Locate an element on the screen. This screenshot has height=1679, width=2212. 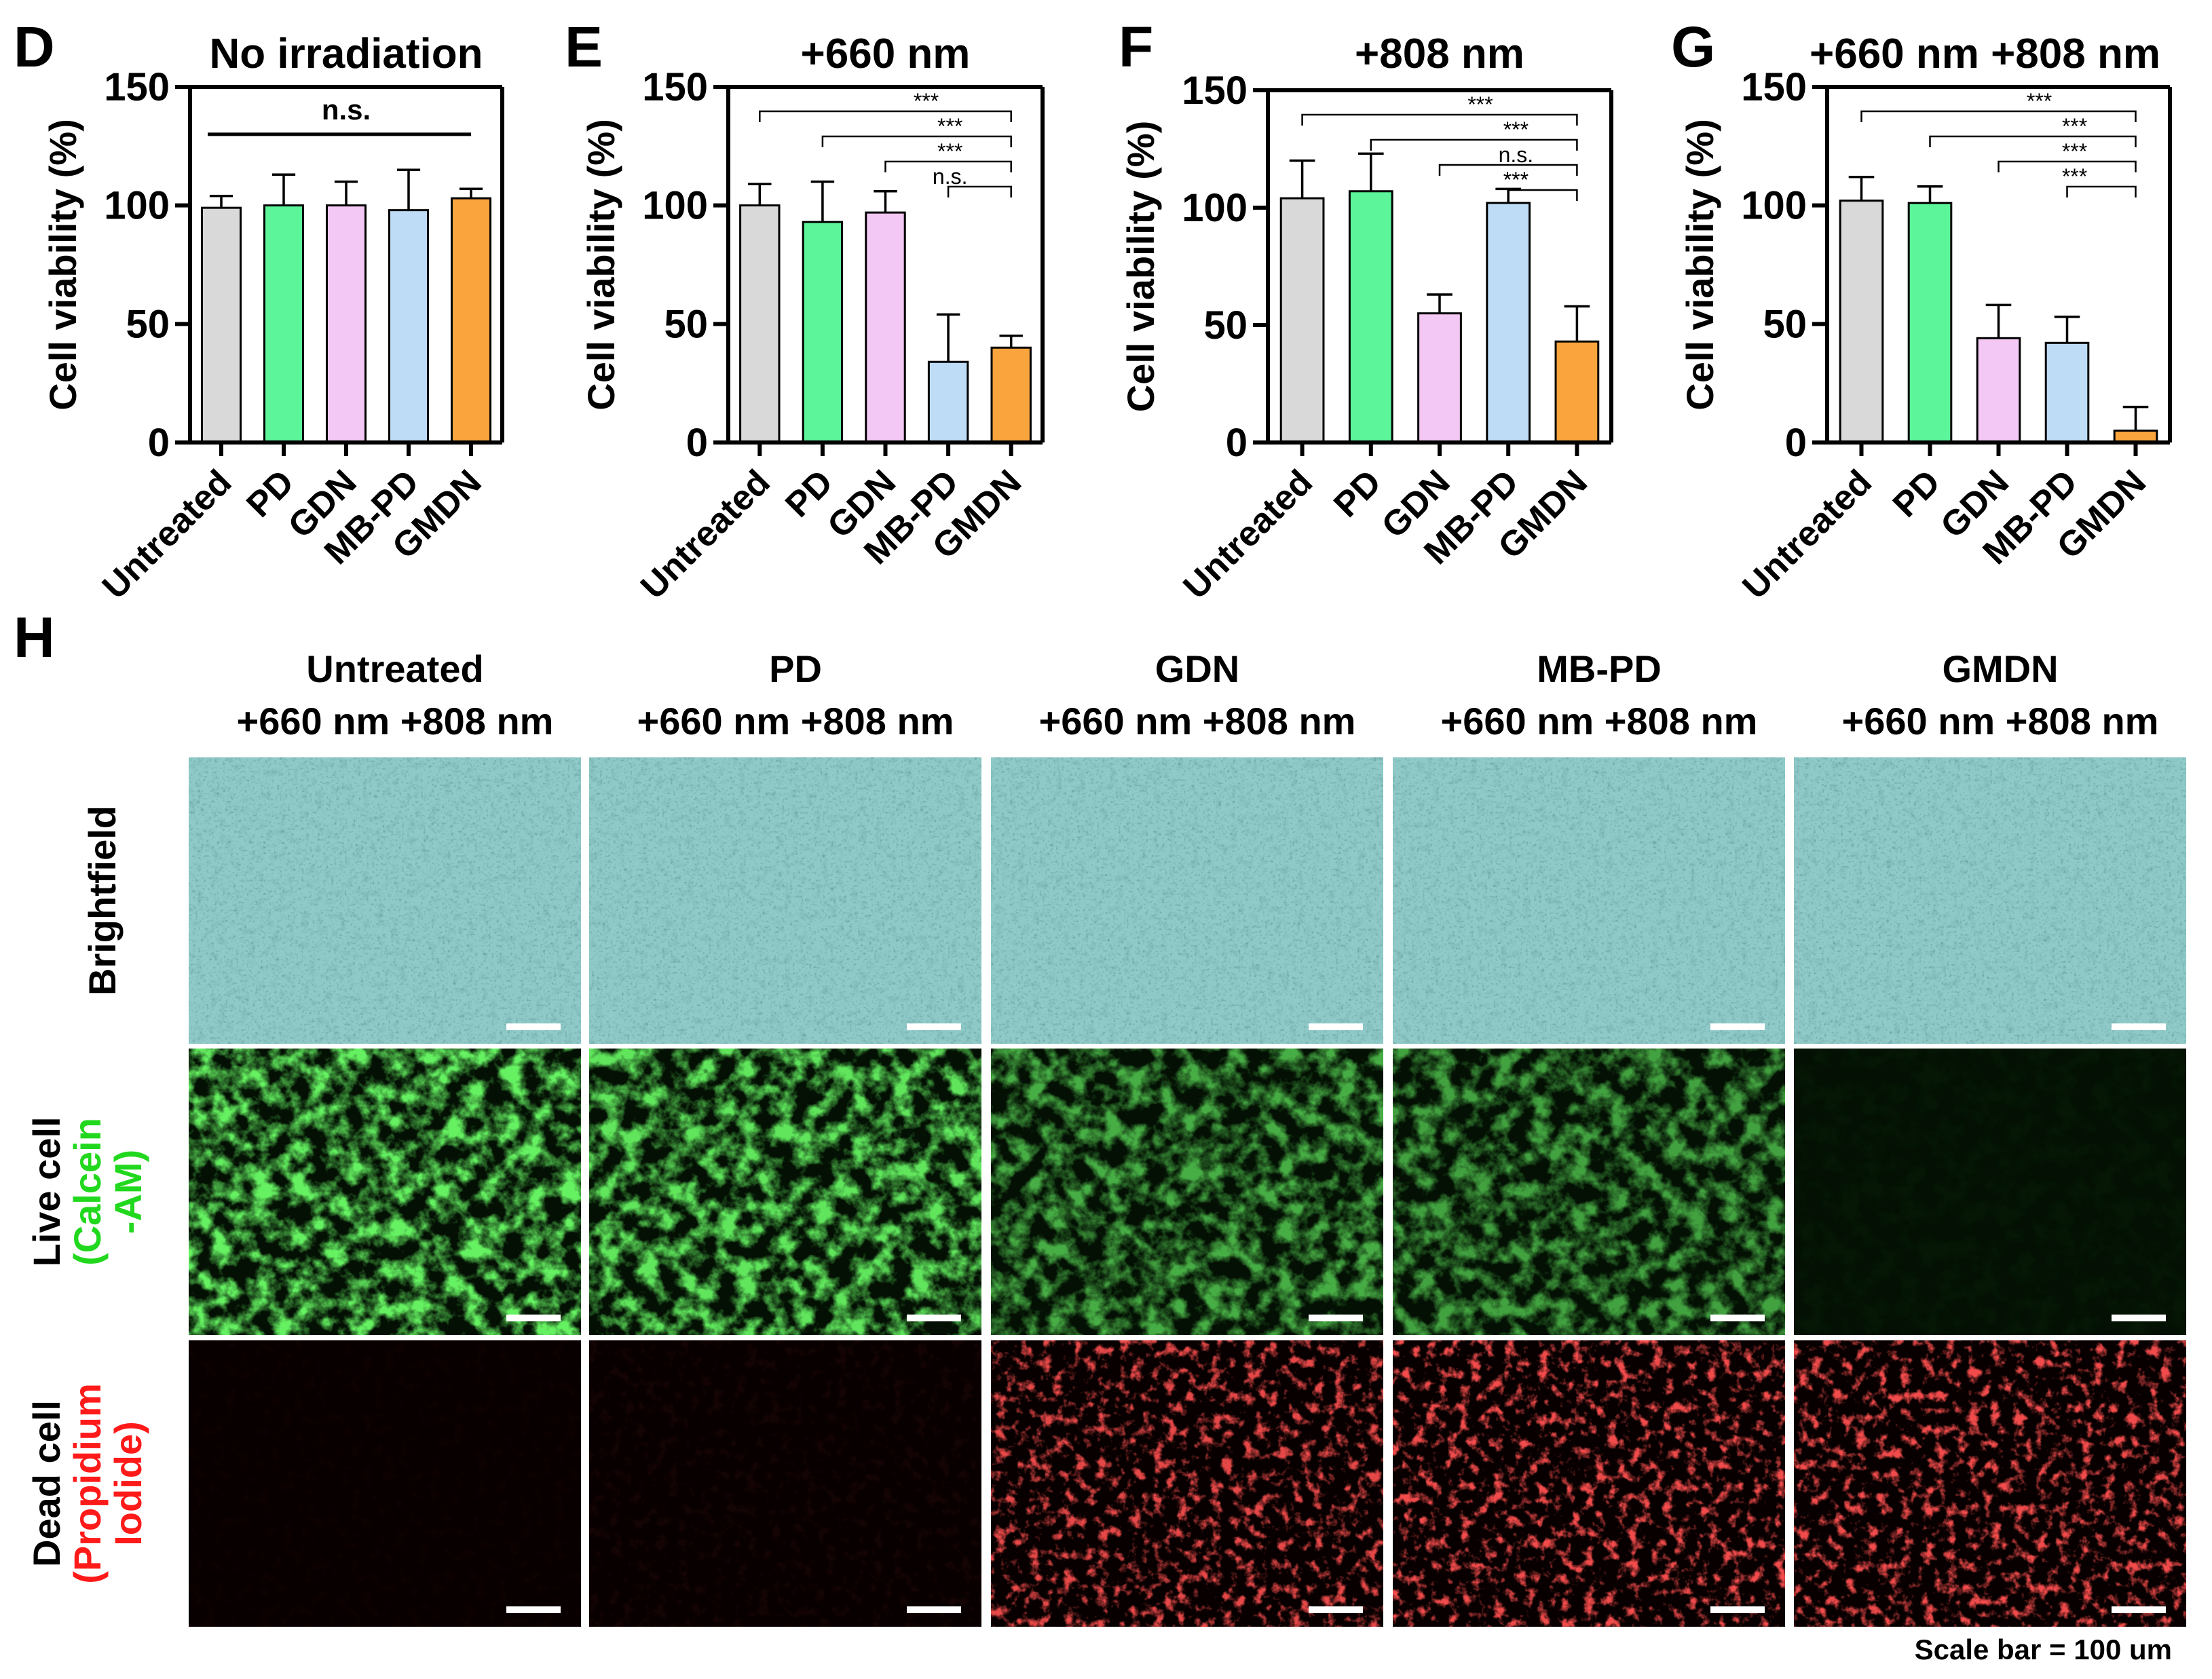
micrograph-live-mb-pd is located at coordinates (1589, 1192).